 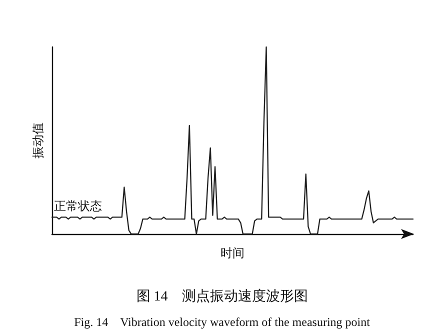 I want to click on x-axis-title: 时间, so click(x=232, y=253).